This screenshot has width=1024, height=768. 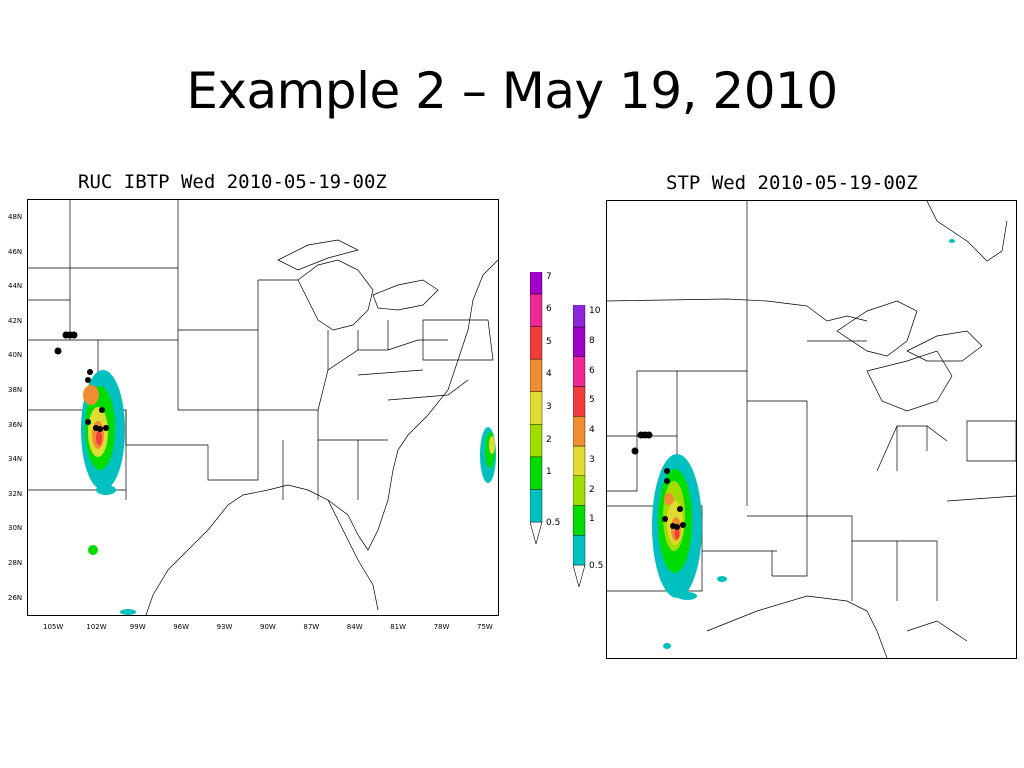 I want to click on left-lon-label: 93W, so click(x=224, y=627).